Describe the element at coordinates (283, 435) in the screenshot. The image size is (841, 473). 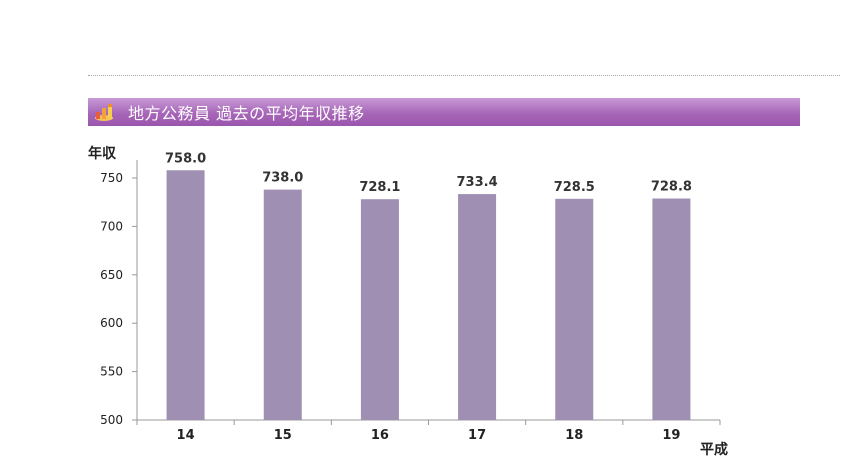
I see `x-tick-label: 15` at that location.